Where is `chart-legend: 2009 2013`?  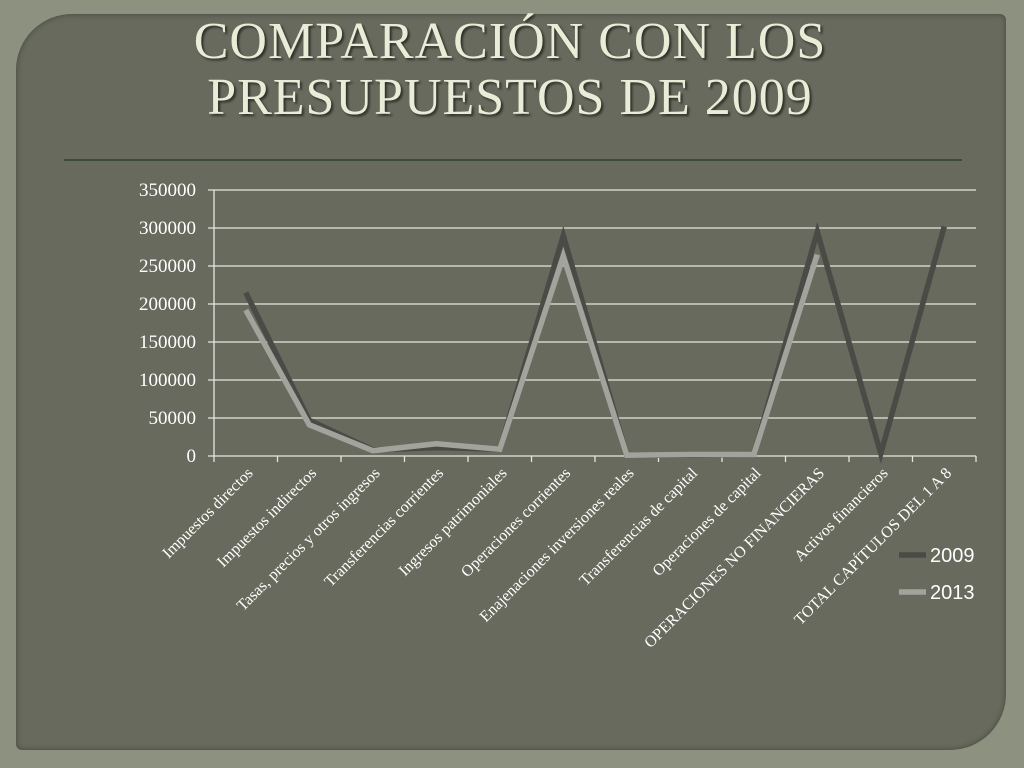 chart-legend: 2009 2013 is located at coordinates (937, 574).